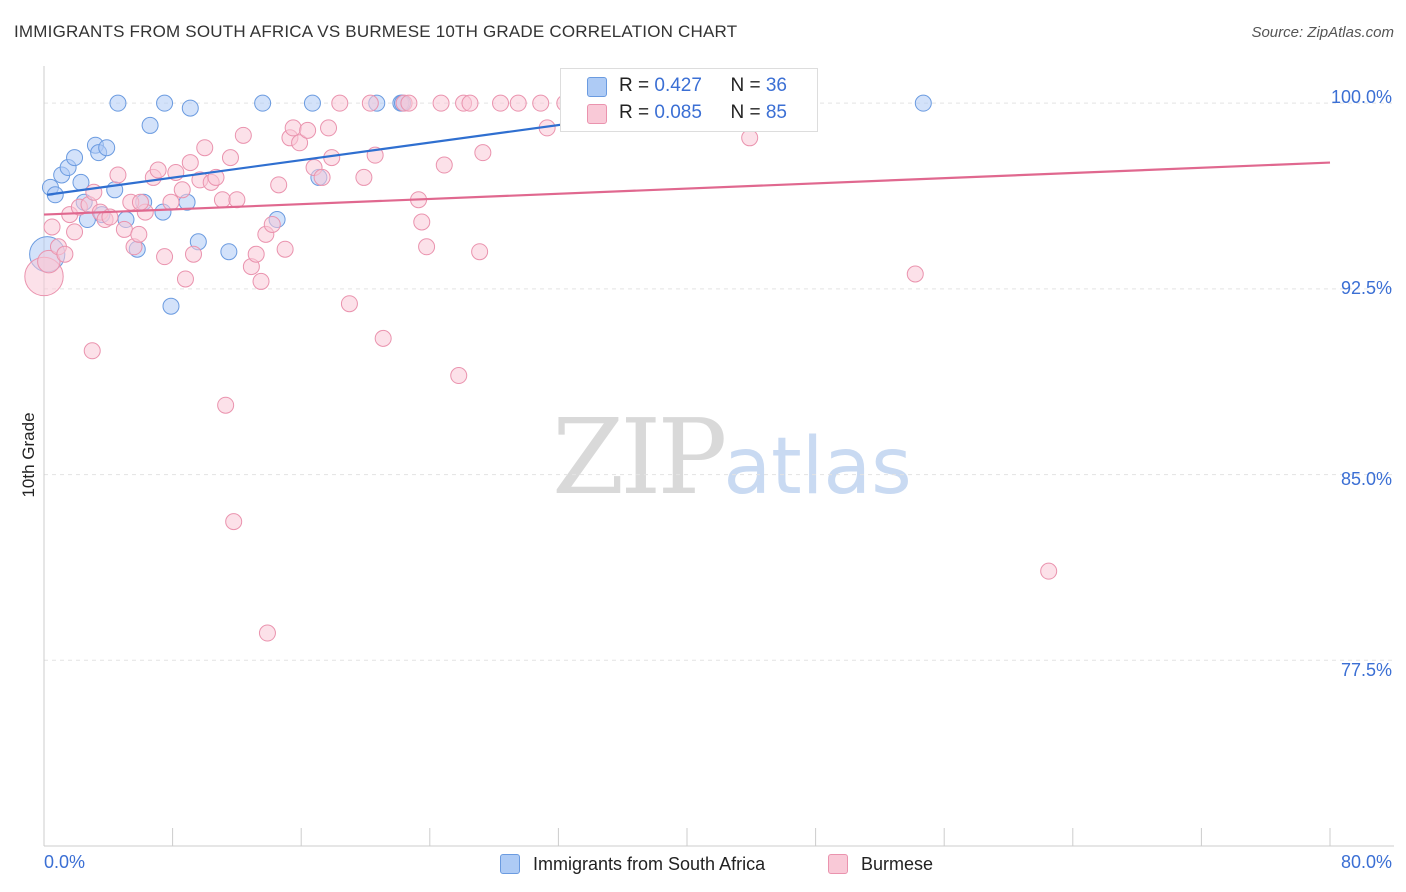 The width and height of the screenshot is (1406, 892). Describe the element at coordinates (776, 85) in the screenshot. I see `stats-n-value: 36` at that location.